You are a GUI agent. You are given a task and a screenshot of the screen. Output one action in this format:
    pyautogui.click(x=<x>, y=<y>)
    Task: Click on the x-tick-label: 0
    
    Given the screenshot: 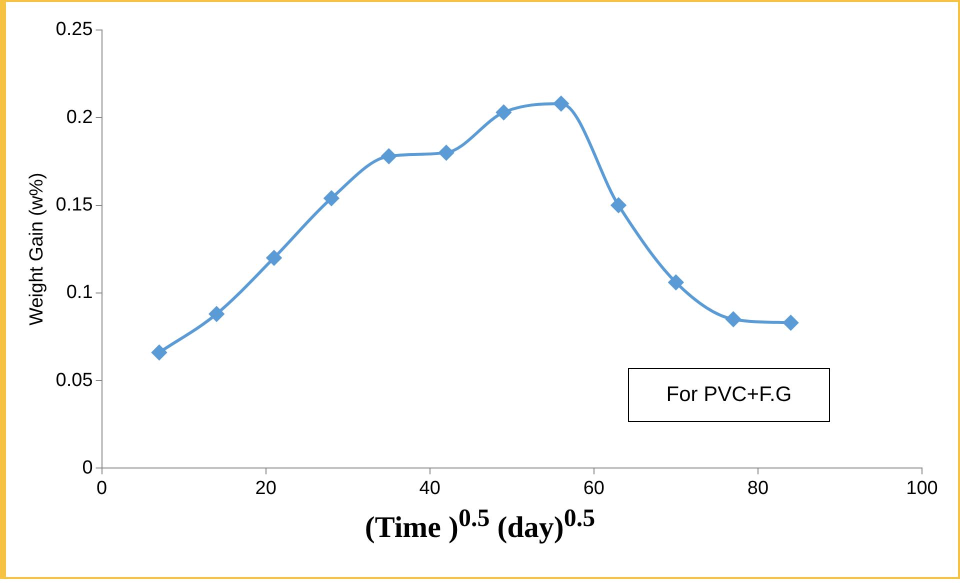 What is the action you would take?
    pyautogui.click(x=102, y=488)
    